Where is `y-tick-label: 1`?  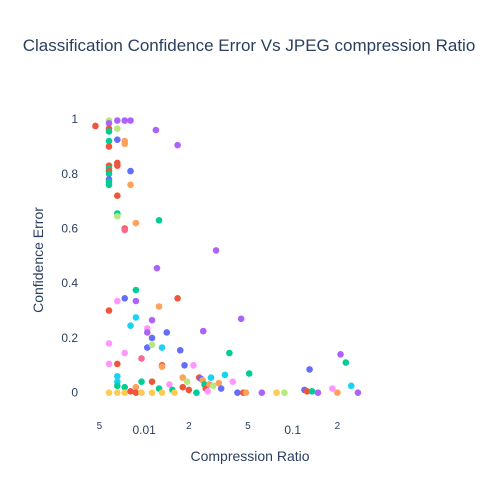 y-tick-label: 1 is located at coordinates (74, 119).